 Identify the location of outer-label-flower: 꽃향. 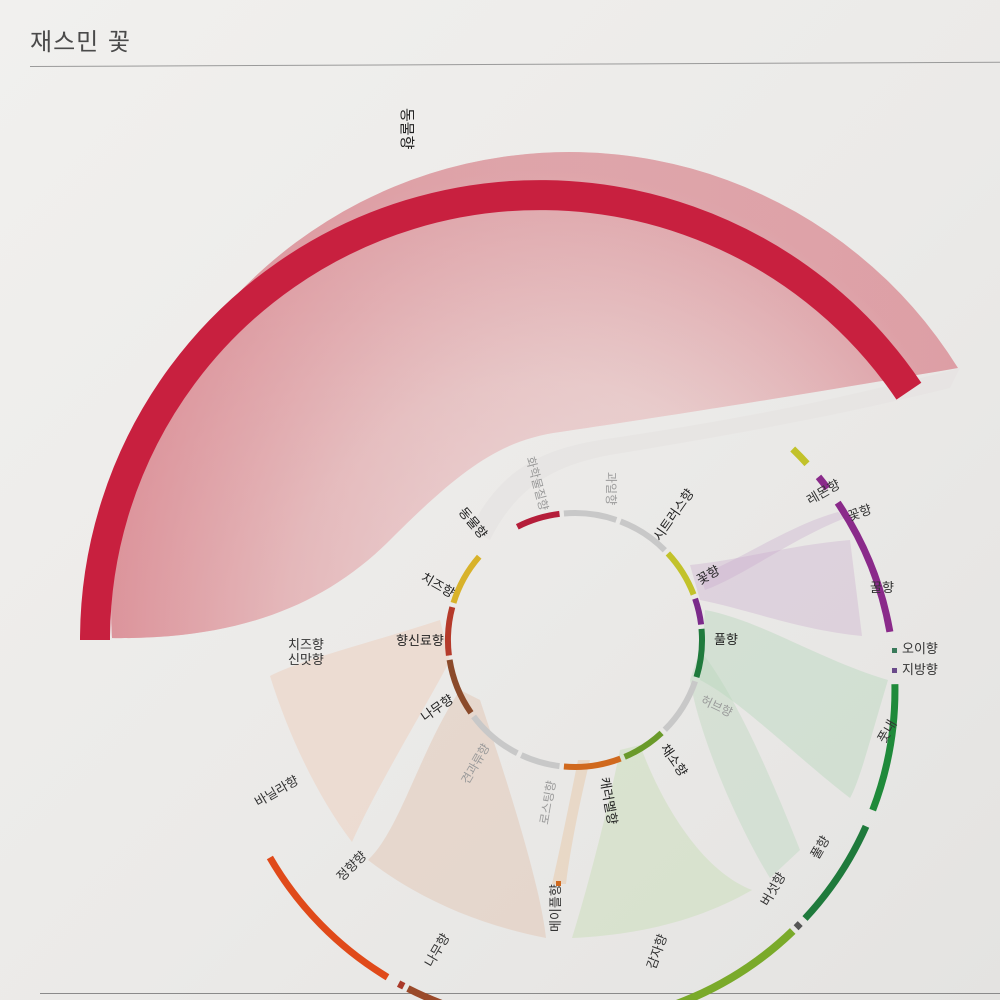
(860, 513).